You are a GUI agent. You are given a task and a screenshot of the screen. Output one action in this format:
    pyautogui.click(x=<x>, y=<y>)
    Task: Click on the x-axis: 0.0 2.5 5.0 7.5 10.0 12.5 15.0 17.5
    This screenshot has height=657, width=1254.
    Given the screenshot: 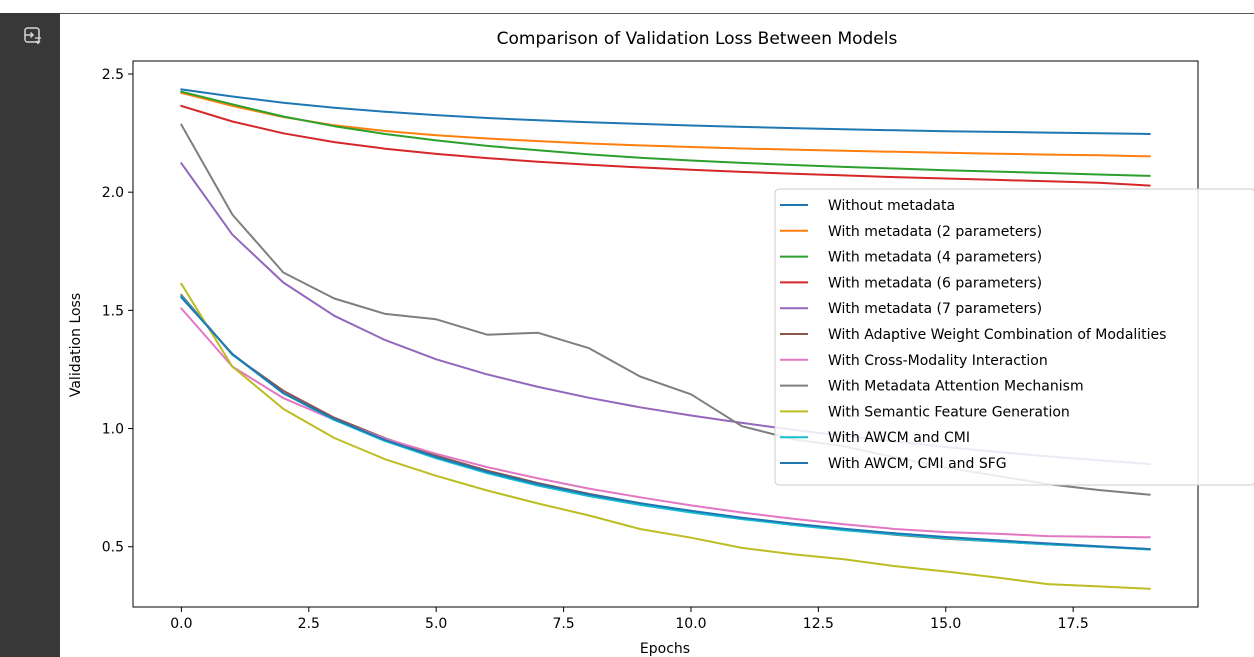 What is the action you would take?
    pyautogui.click(x=629, y=619)
    